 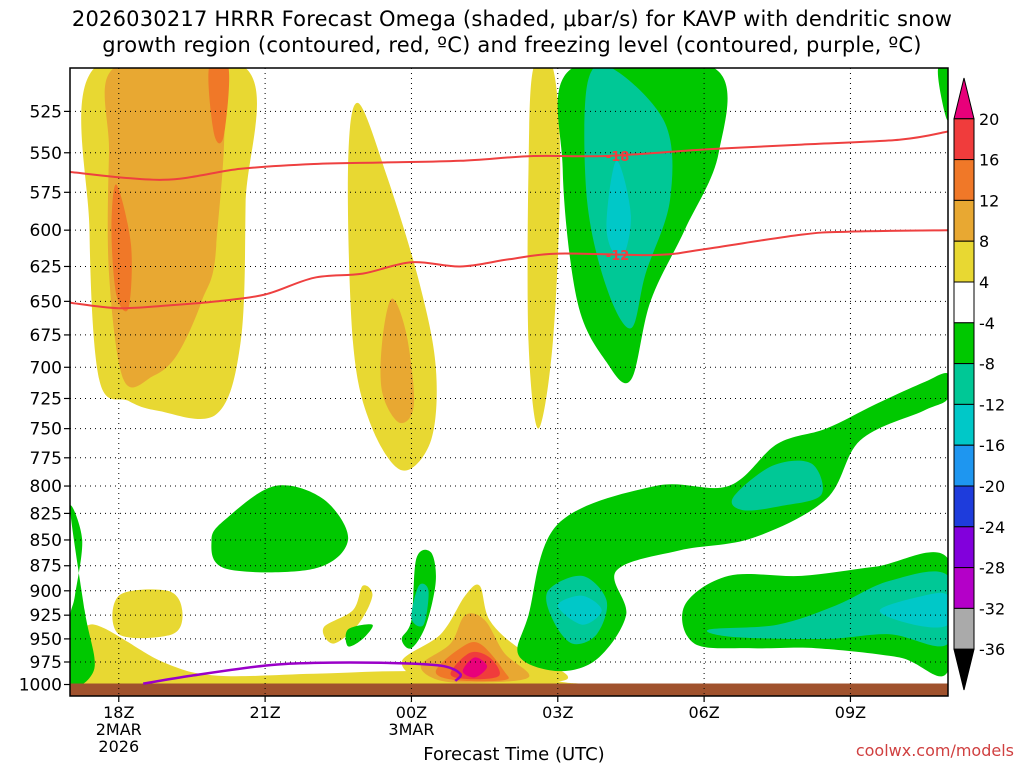 I want to click on colorbar-bottom-arrow, so click(x=964, y=669).